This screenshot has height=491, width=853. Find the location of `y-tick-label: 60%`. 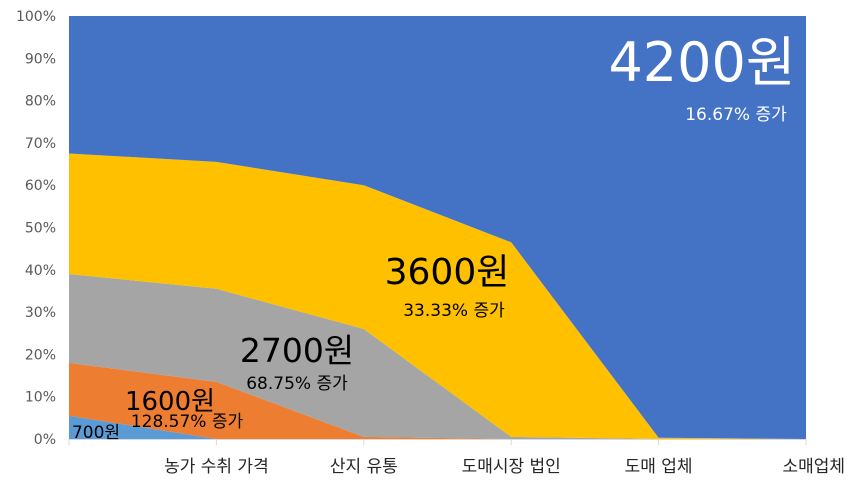

y-tick-label: 60% is located at coordinates (40, 186).